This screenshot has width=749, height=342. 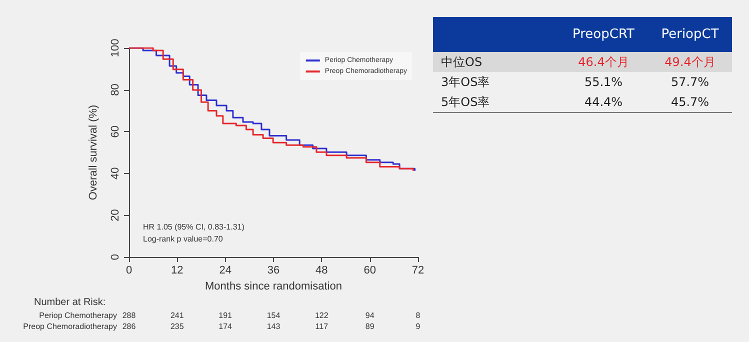 What do you see at coordinates (116, 215) in the screenshot?
I see `y-tick-label: 20` at bounding box center [116, 215].